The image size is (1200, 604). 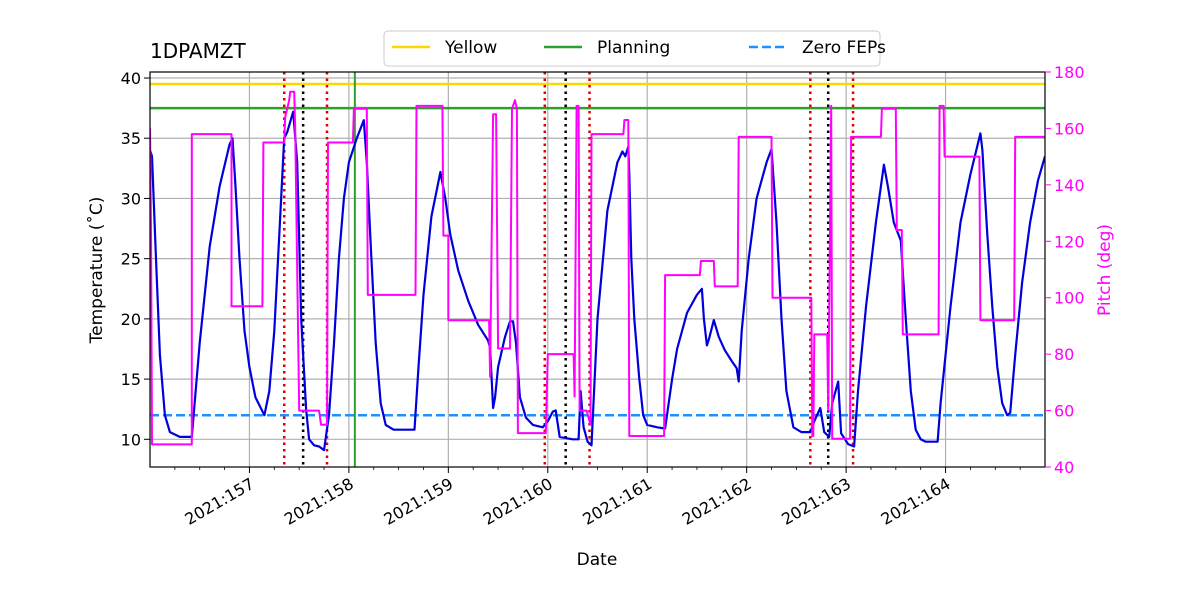 What do you see at coordinates (131, 78) in the screenshot?
I see `y-tick-label: 40` at bounding box center [131, 78].